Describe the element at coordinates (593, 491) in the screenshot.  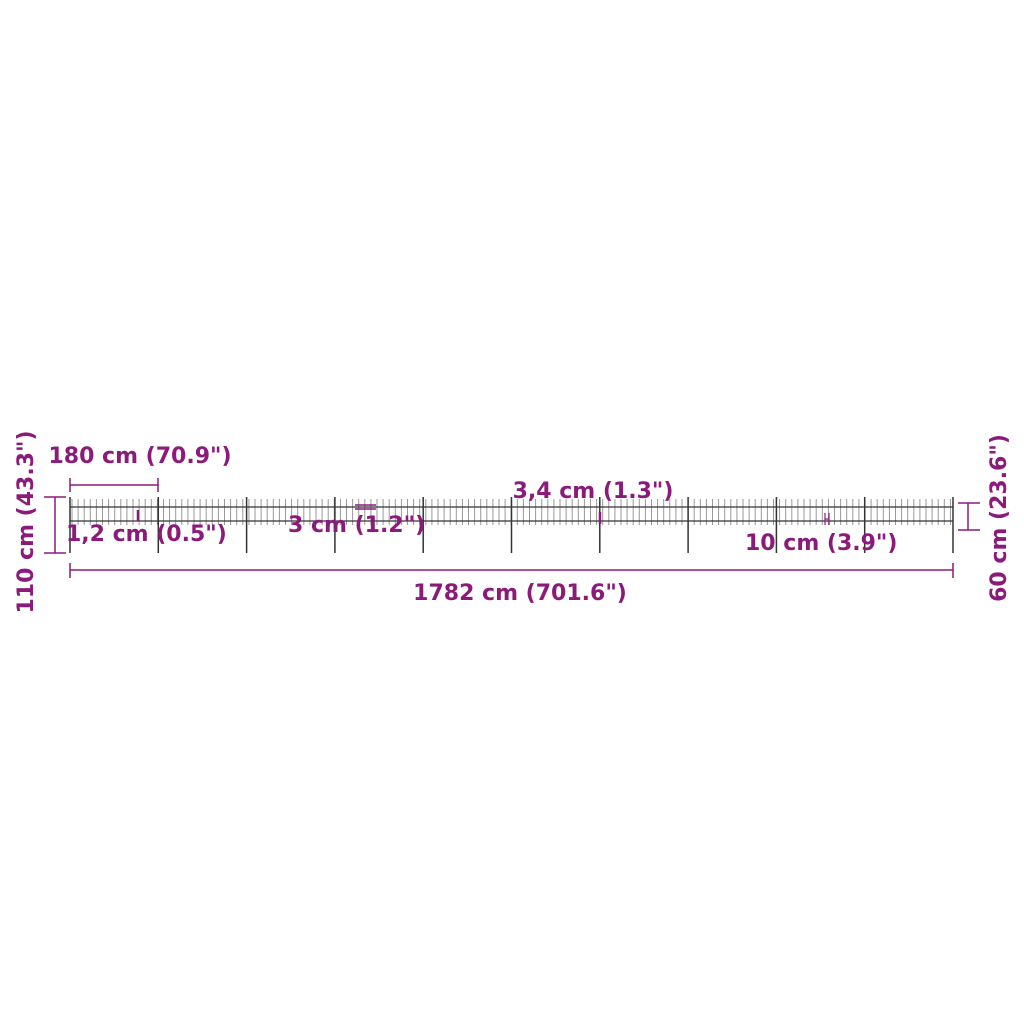
I see `picket-spacing-label: 3,4 cm (1.3")` at that location.